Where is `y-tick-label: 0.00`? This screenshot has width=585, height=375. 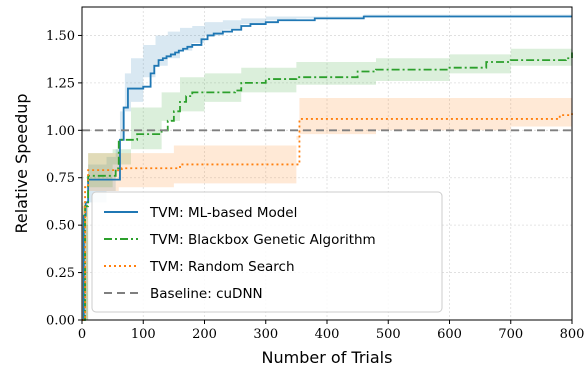
y-tick-label: 0.00 is located at coordinates (60, 321).